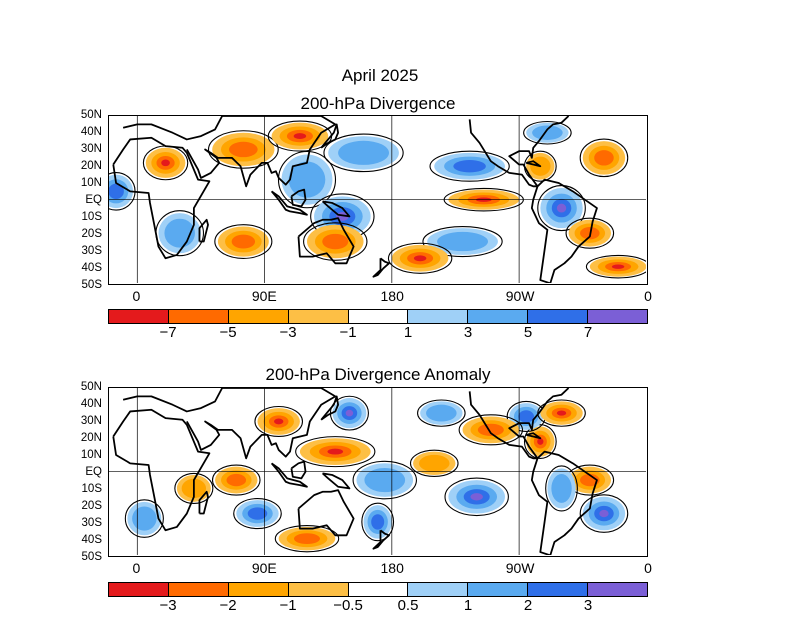 The image size is (800, 618). Describe the element at coordinates (588, 332) in the screenshot. I see `colorbar-label: 7` at that location.